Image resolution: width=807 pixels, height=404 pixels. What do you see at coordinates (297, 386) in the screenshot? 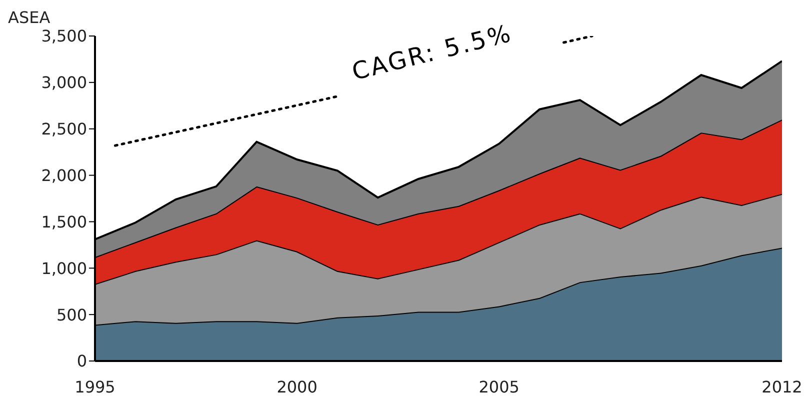
I see `x-tick-label: 2000` at bounding box center [297, 386].